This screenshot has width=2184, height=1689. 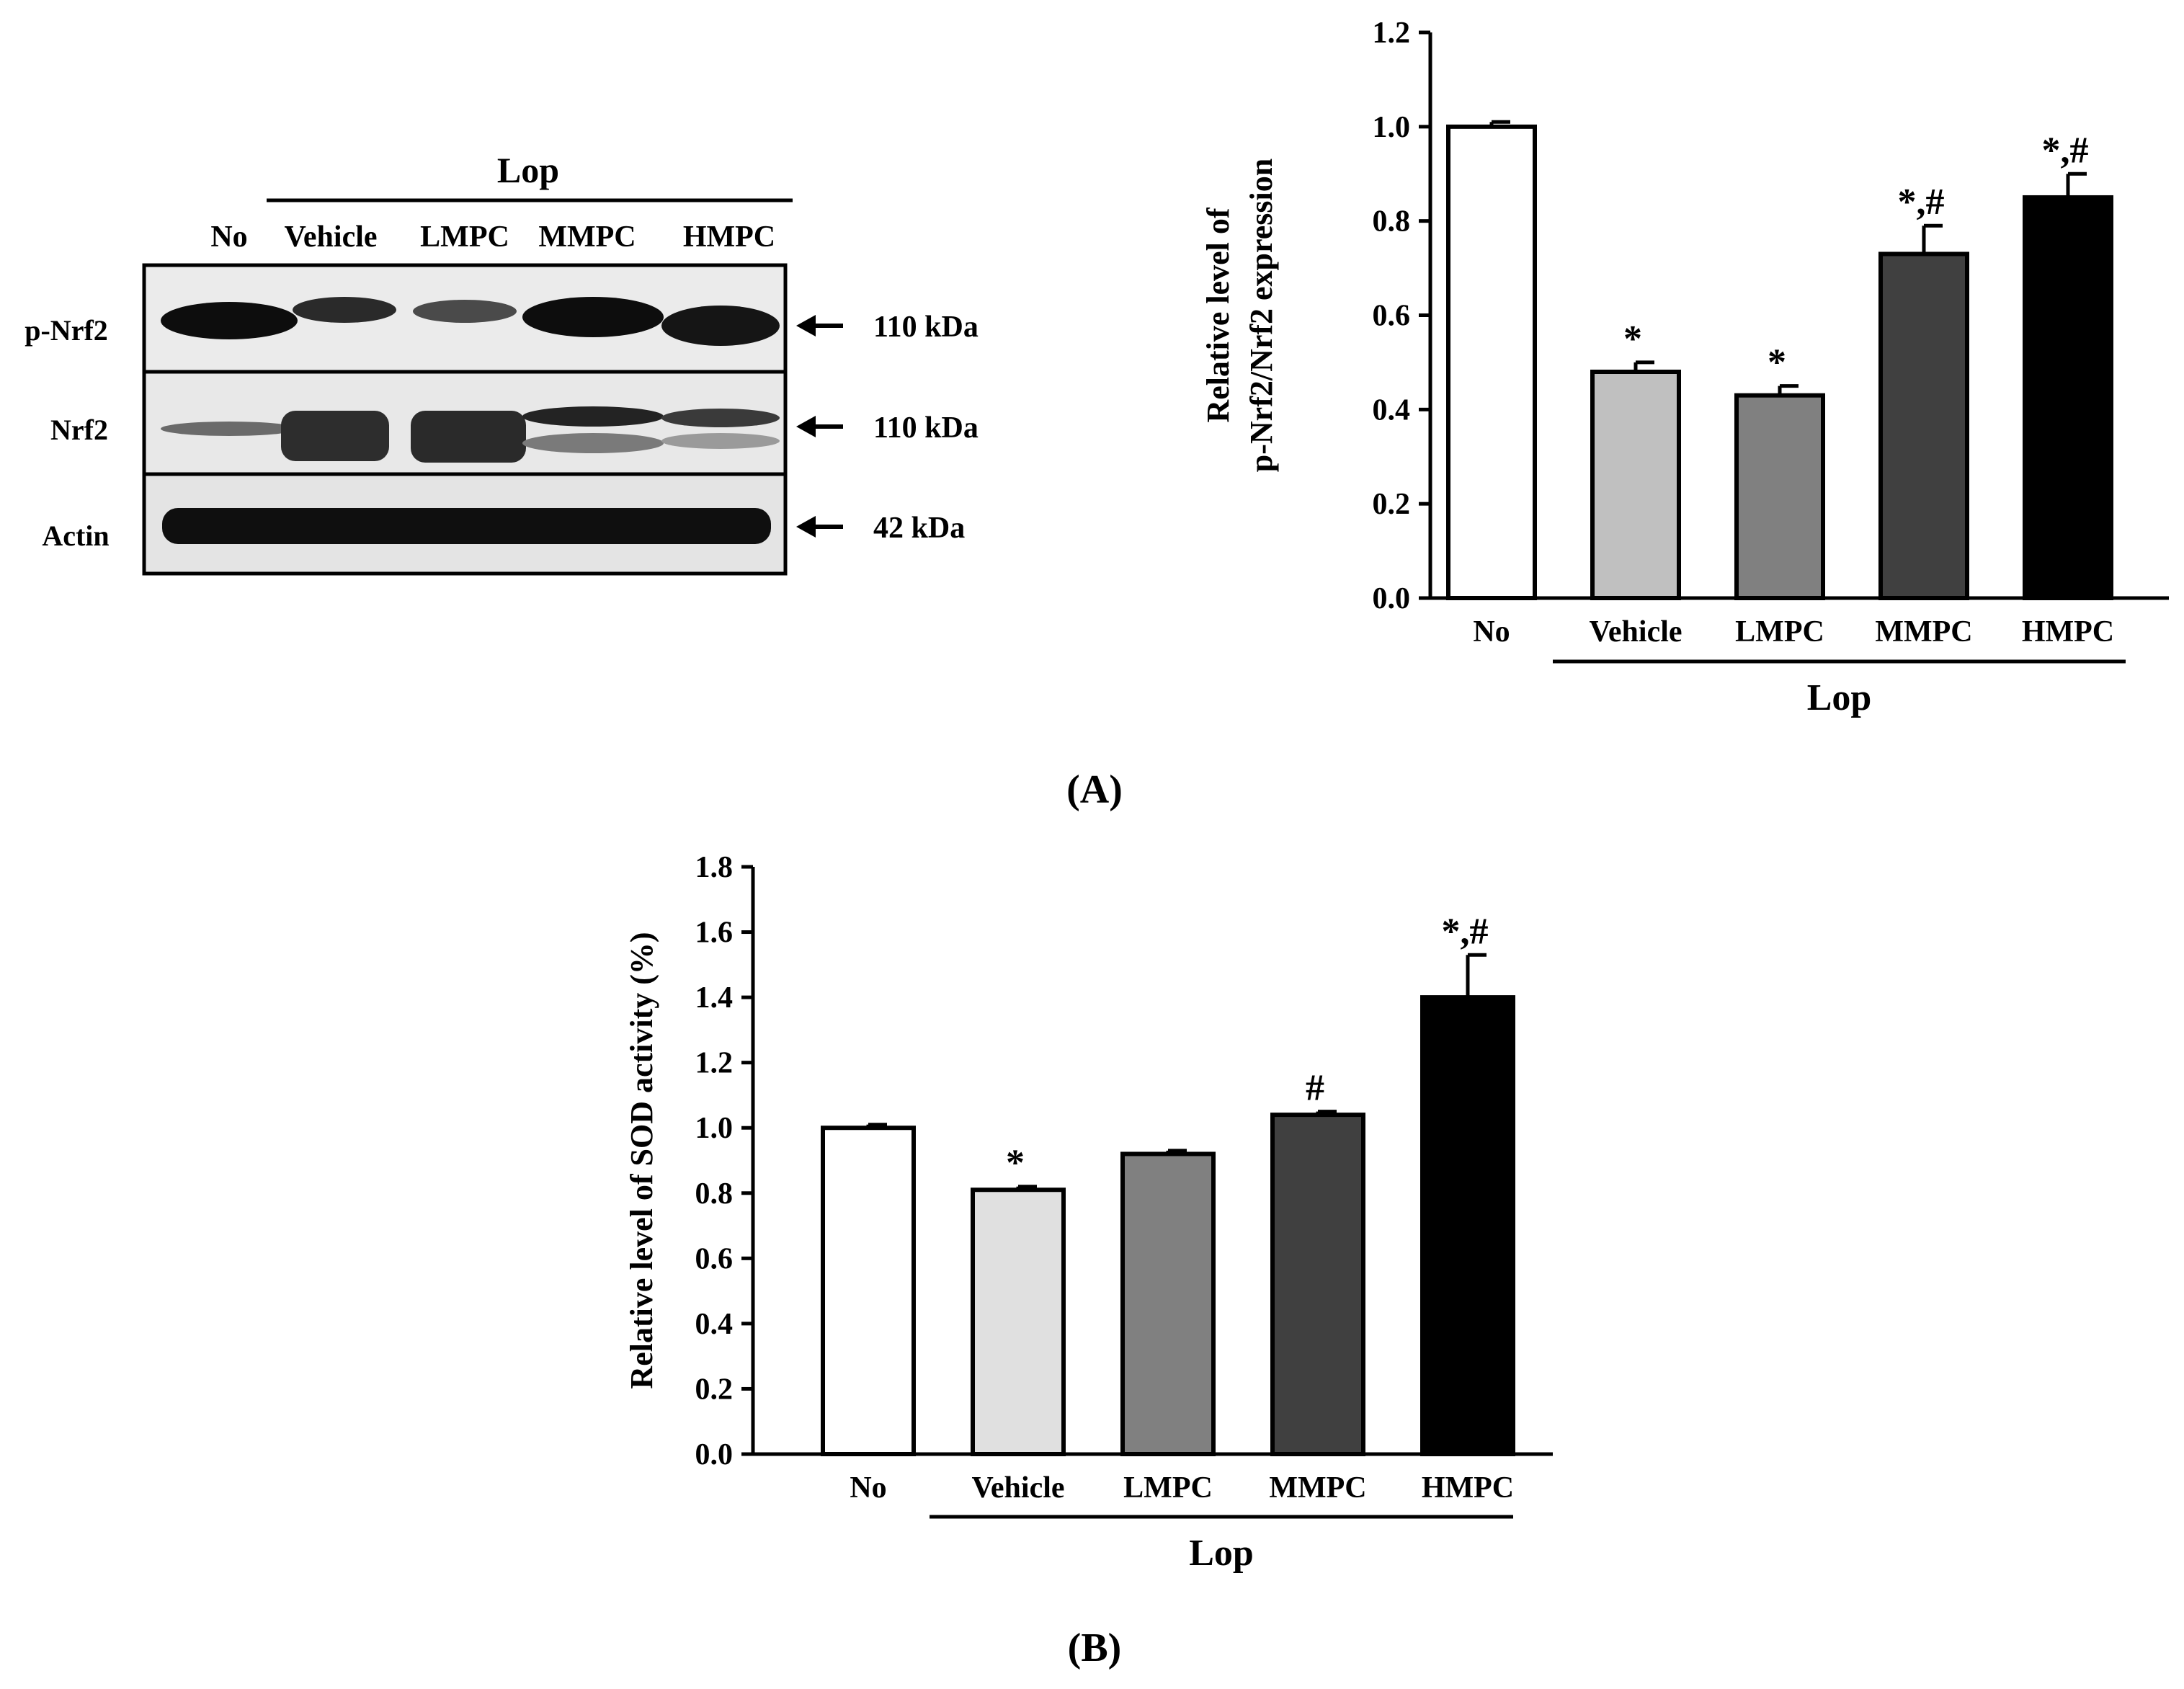 What do you see at coordinates (919, 528) in the screenshot?
I see `blot-size-label: 42 kDa` at bounding box center [919, 528].